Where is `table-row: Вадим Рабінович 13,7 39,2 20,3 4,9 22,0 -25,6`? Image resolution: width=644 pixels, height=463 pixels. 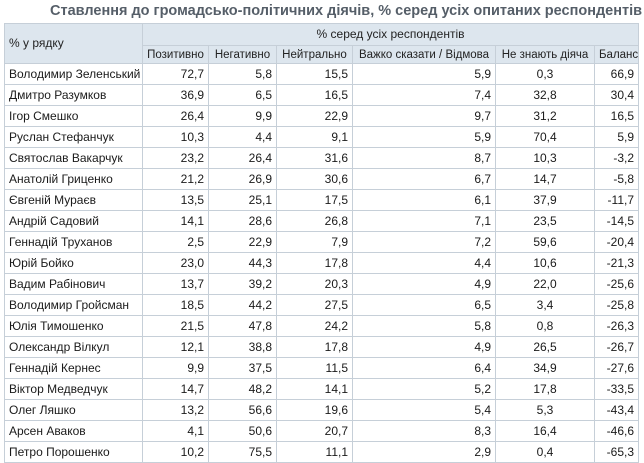
table-row: Вадим Рабінович 13,7 39,2 20,3 4,9 22,0 -25,6 is located at coordinates (322, 284).